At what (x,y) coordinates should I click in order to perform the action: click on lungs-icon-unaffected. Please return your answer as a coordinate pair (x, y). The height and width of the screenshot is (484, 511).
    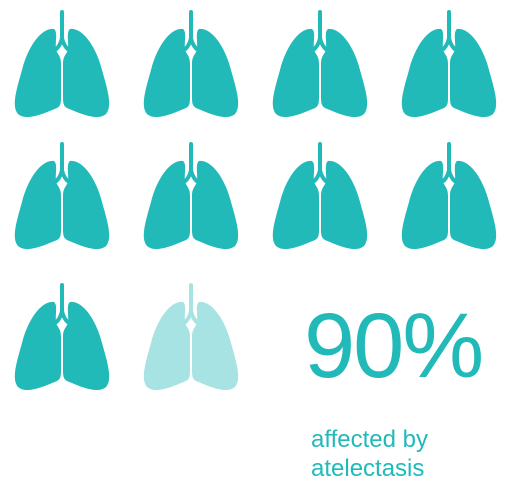
    Looking at the image, I should click on (191, 335).